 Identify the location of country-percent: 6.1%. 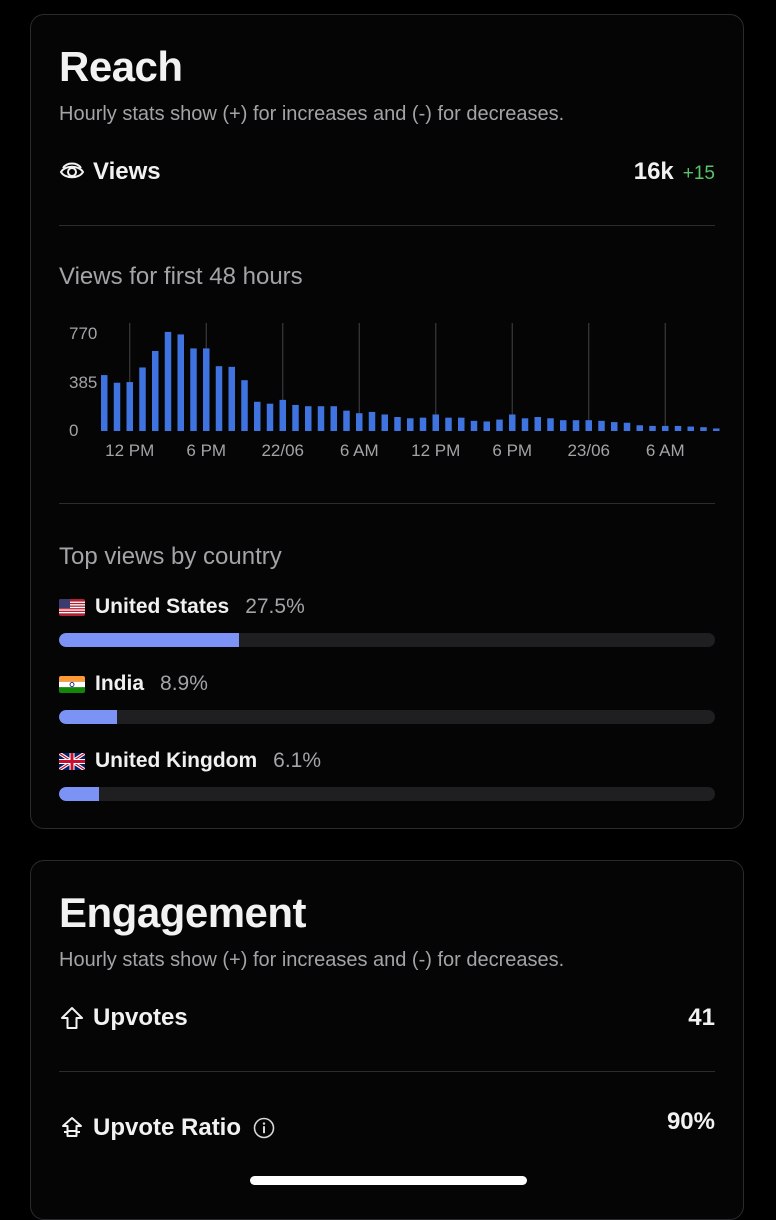
(297, 760).